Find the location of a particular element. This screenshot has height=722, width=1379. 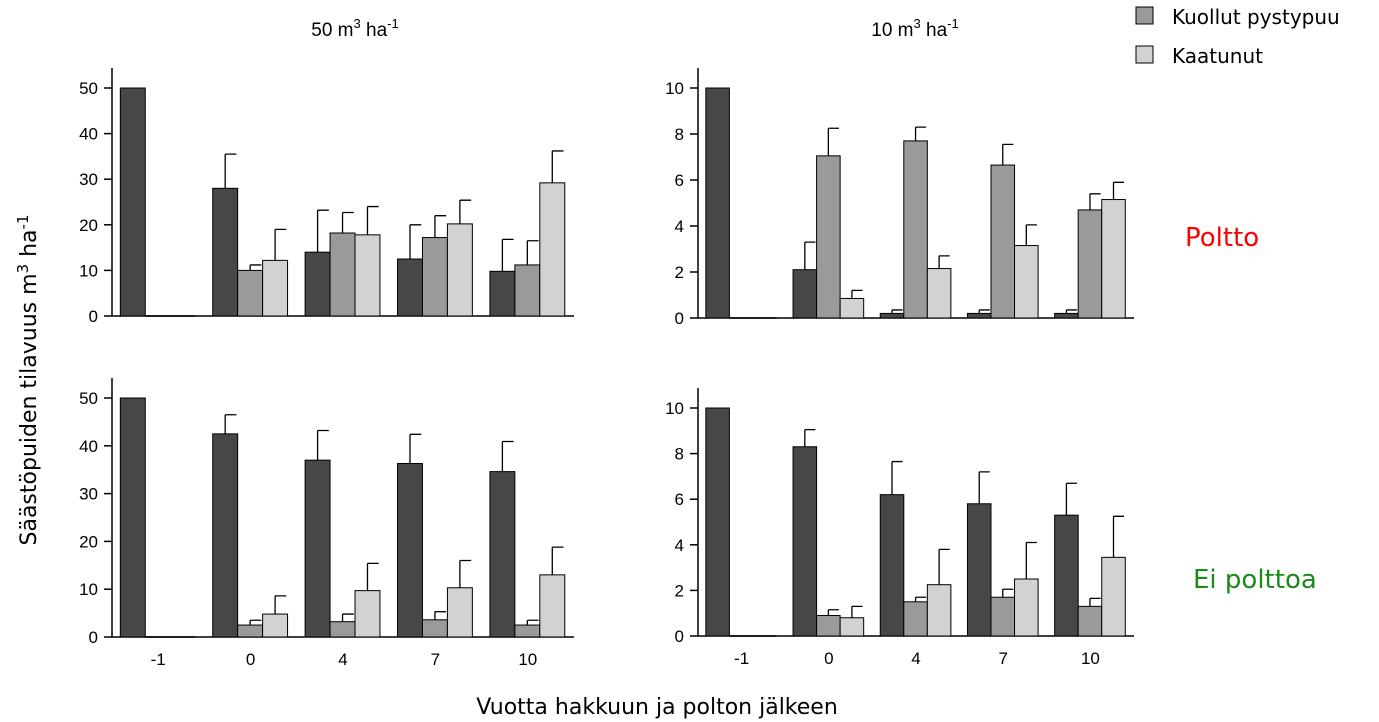

column-title-50: 50 m3 ha-1 is located at coordinates (354, 28).